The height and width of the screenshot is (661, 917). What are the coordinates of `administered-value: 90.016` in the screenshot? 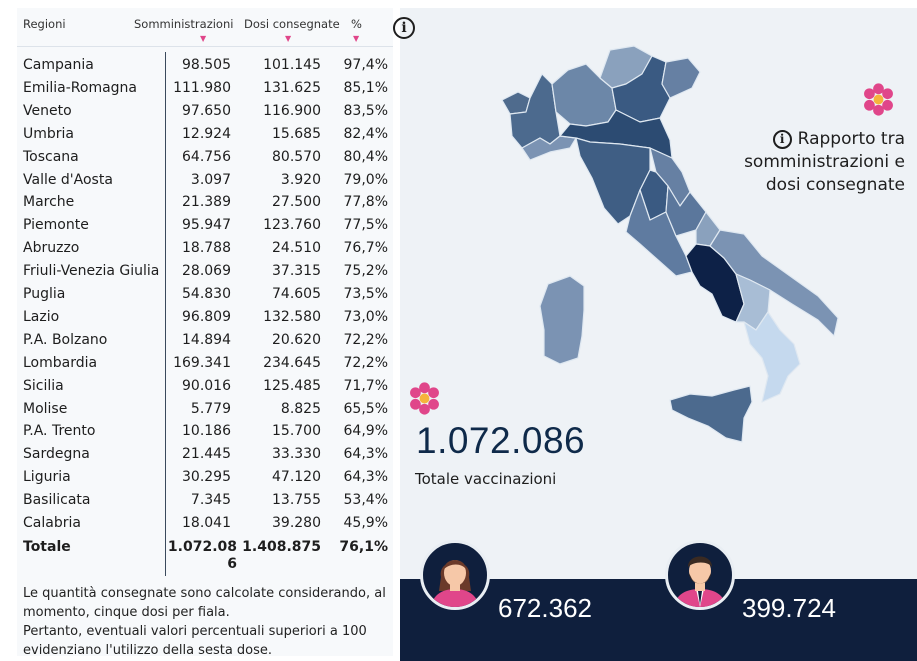 It's located at (206, 385).